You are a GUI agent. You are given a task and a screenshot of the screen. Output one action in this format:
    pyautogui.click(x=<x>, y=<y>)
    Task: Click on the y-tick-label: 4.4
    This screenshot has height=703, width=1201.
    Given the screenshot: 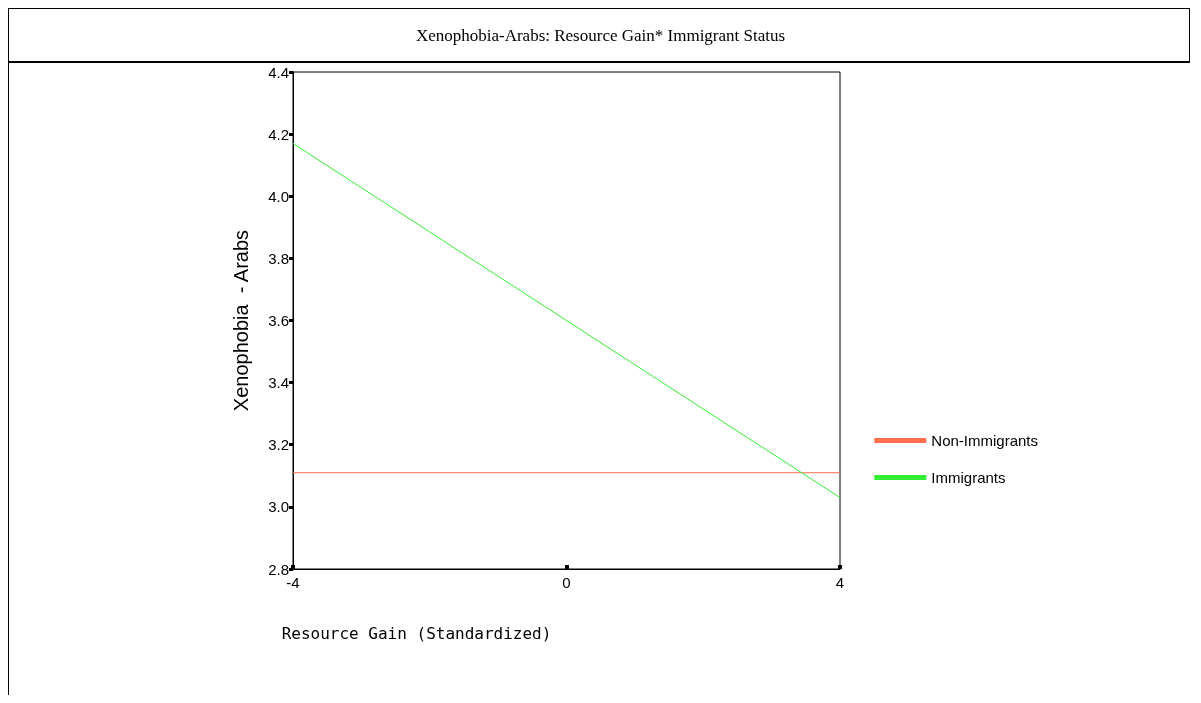 What is the action you would take?
    pyautogui.click(x=278, y=72)
    